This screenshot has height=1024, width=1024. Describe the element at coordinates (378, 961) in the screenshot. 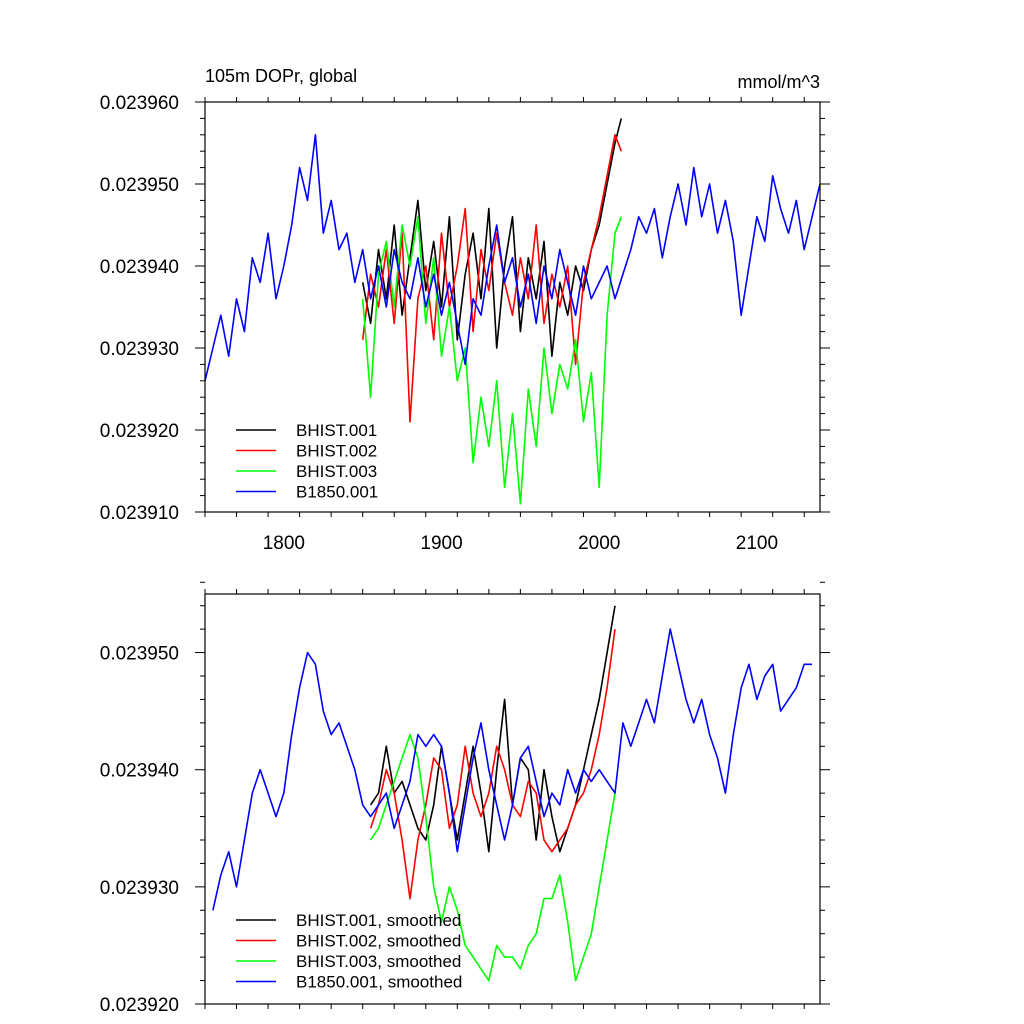

I see `bottom-legend-label: BHIST.003, smoothed` at that location.